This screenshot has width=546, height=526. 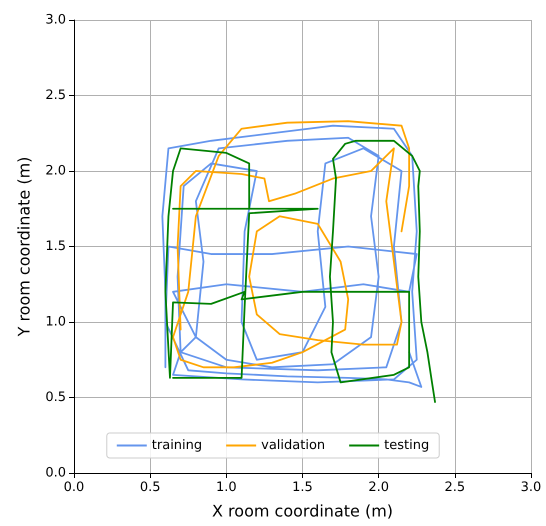 What do you see at coordinates (455, 487) in the screenshot?
I see `x-tick-label: 2.5` at bounding box center [455, 487].